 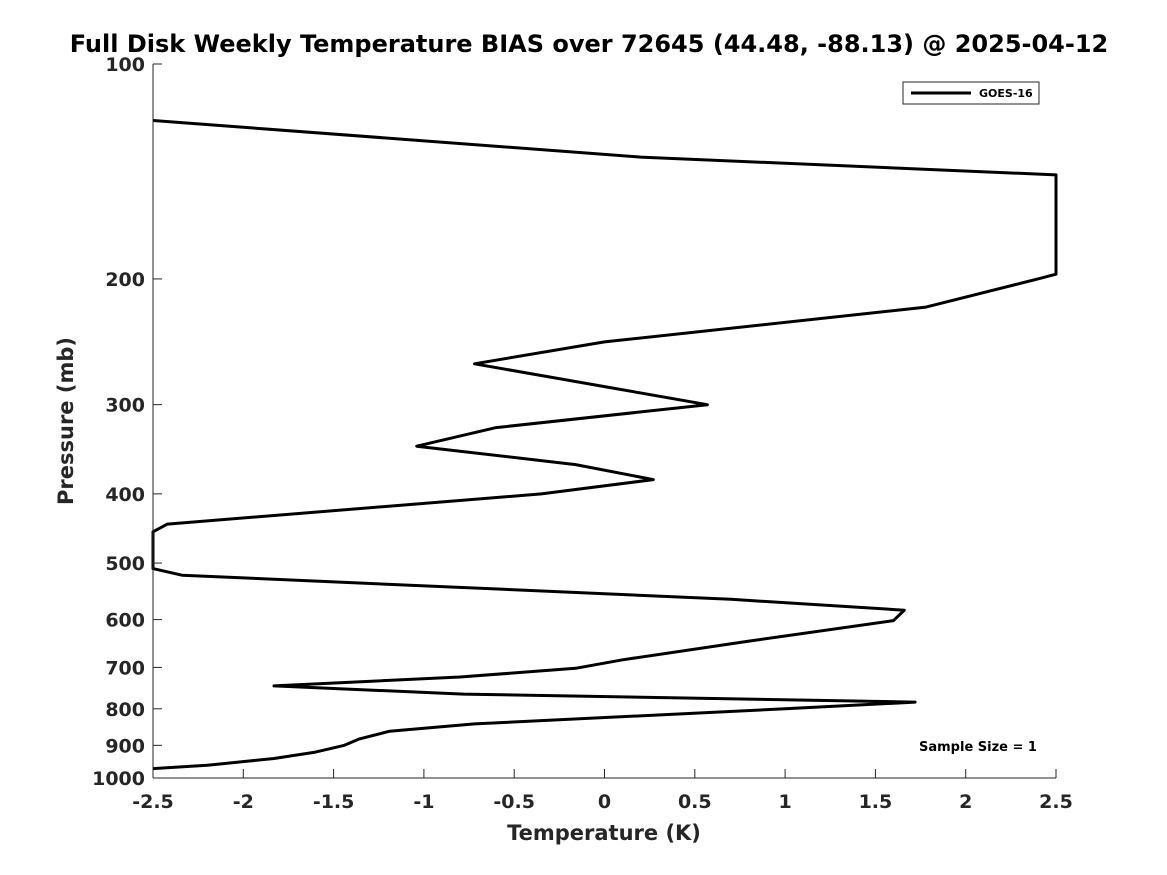 What do you see at coordinates (1056, 802) in the screenshot?
I see `x-tick-label: 2.5` at bounding box center [1056, 802].